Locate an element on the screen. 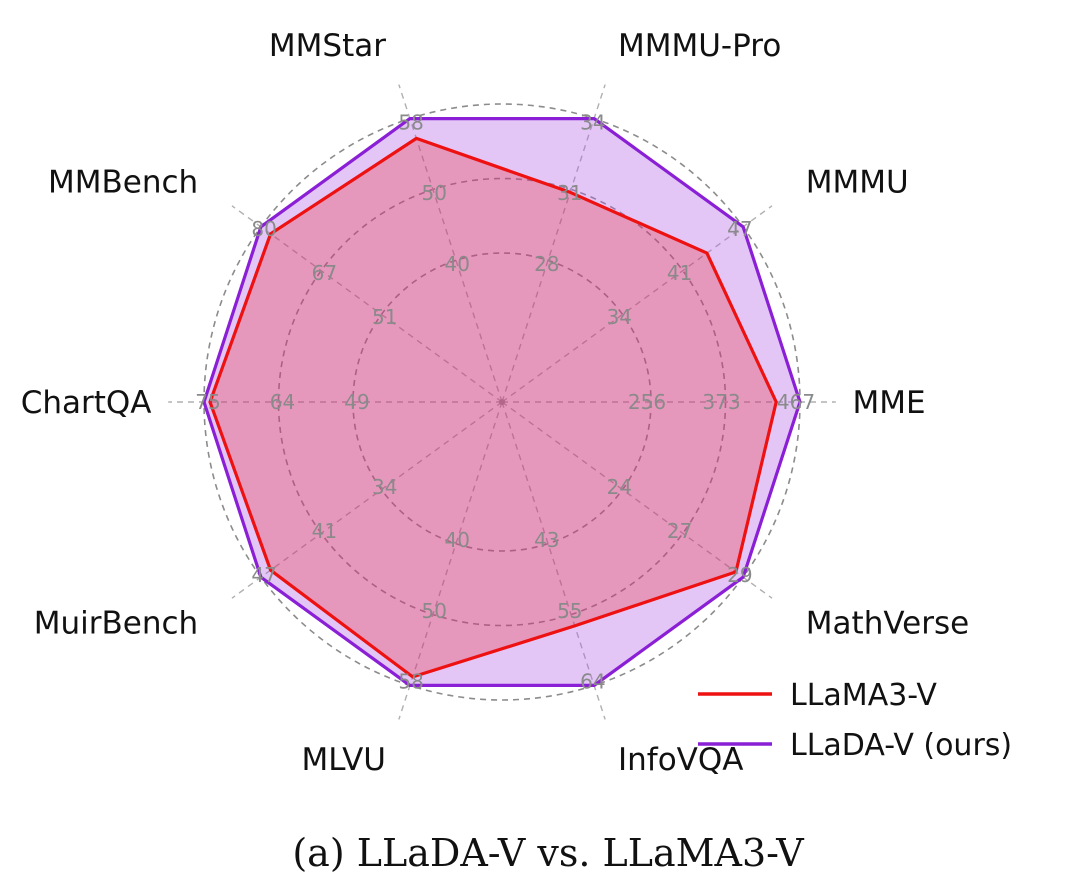  tick-label-infovqa-1: 43 is located at coordinates (546, 540).